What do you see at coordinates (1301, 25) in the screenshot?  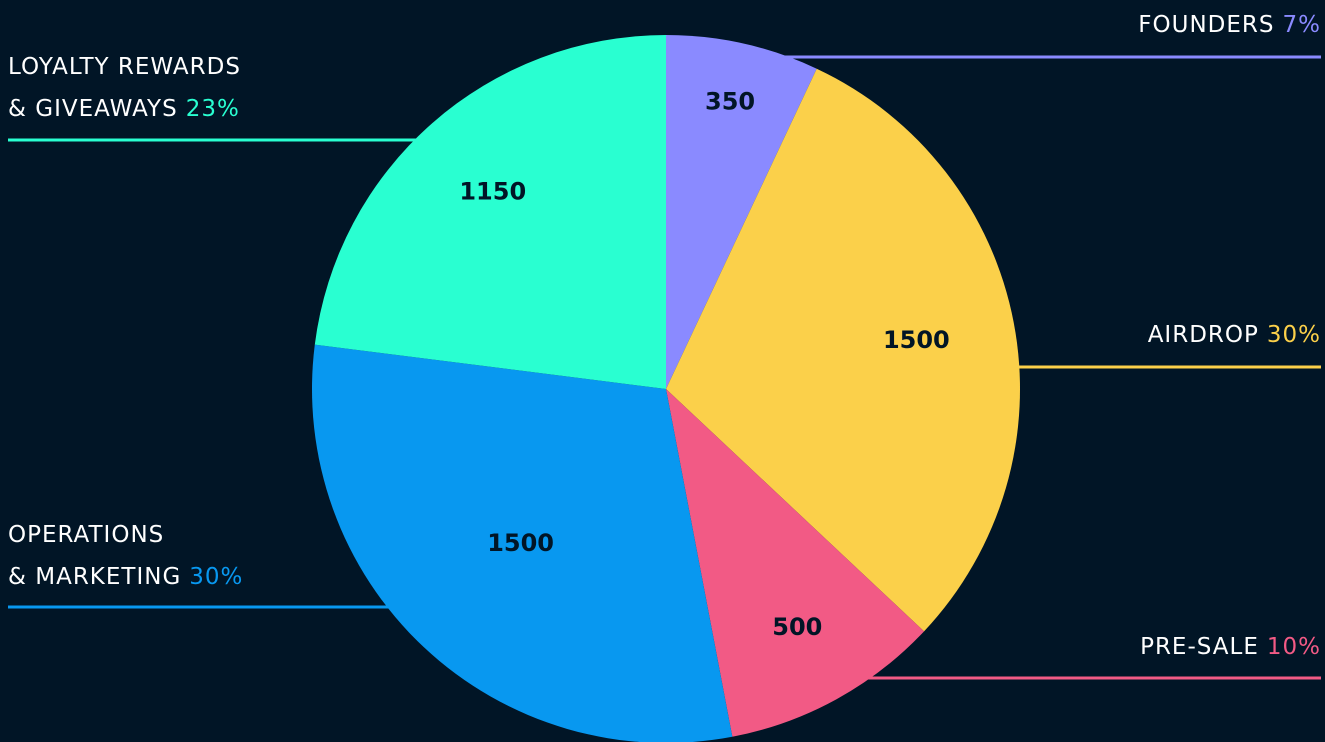 I see `legend-percent: 7%` at bounding box center [1301, 25].